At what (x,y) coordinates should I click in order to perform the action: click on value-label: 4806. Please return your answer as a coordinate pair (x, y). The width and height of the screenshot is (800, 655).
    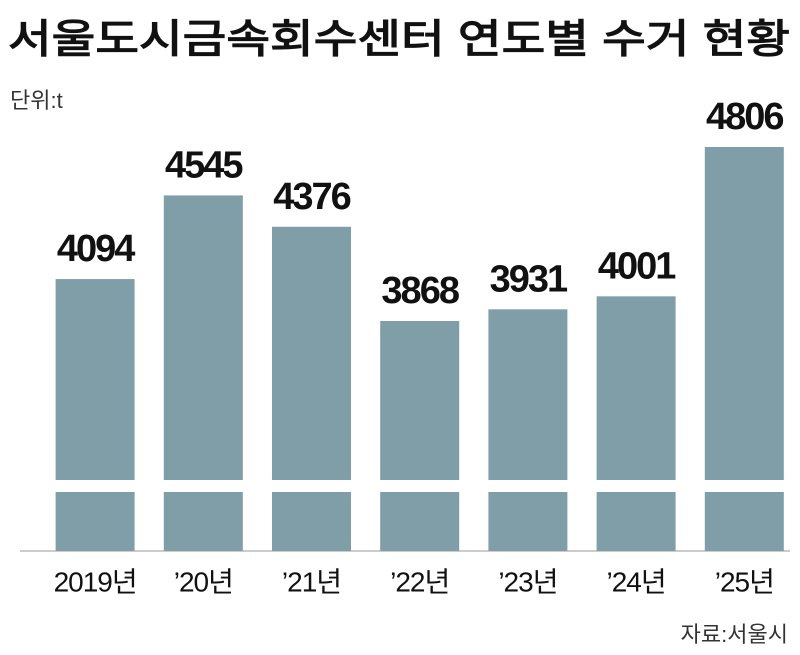
    Looking at the image, I should click on (744, 117).